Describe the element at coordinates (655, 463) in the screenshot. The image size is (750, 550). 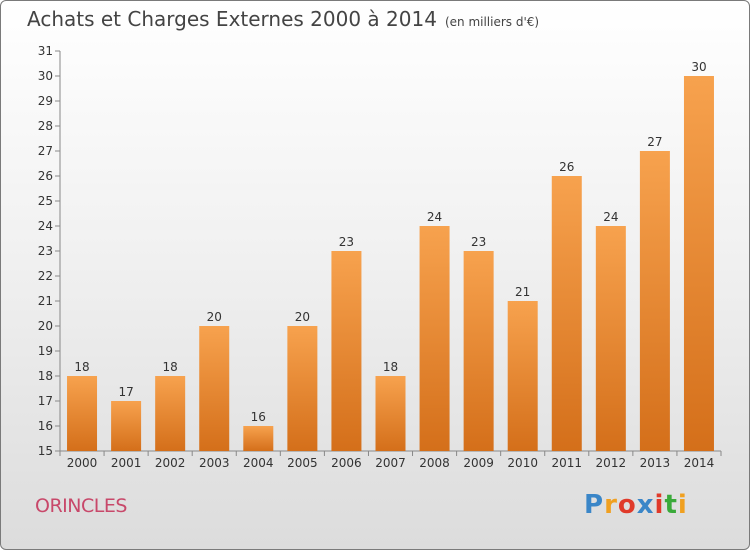
I see `x-tick-label: 2013` at that location.